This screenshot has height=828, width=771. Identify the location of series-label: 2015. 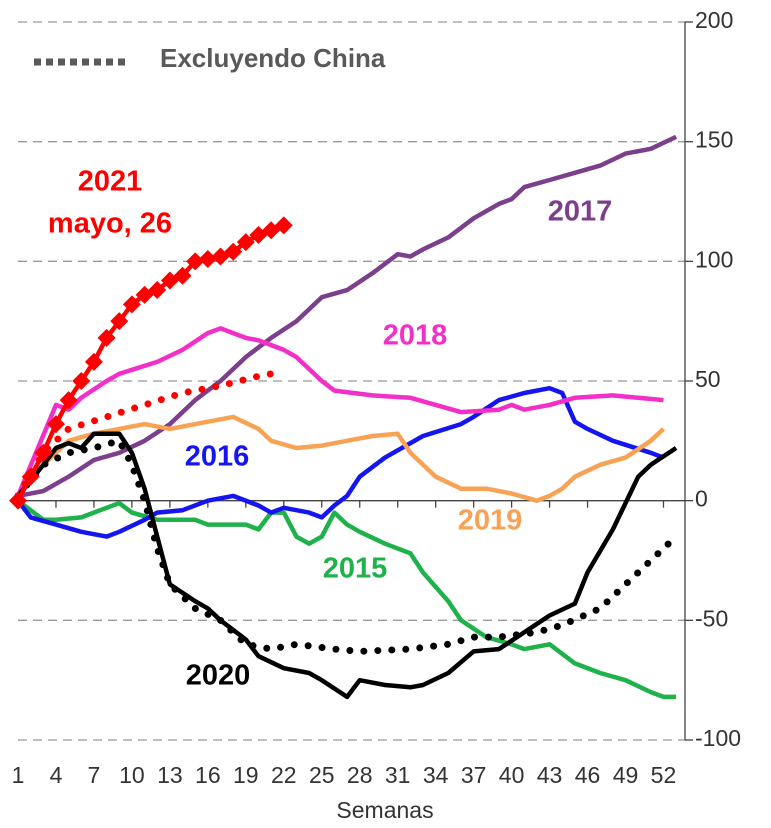
(355, 569).